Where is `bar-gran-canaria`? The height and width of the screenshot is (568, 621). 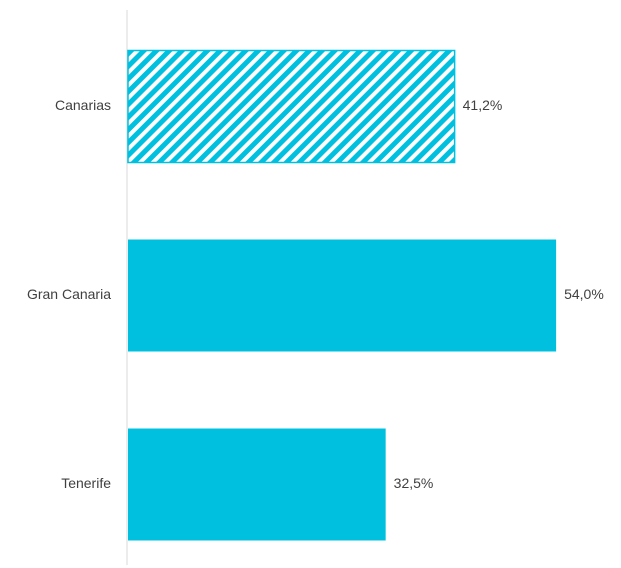
bar-gran-canaria is located at coordinates (342, 295).